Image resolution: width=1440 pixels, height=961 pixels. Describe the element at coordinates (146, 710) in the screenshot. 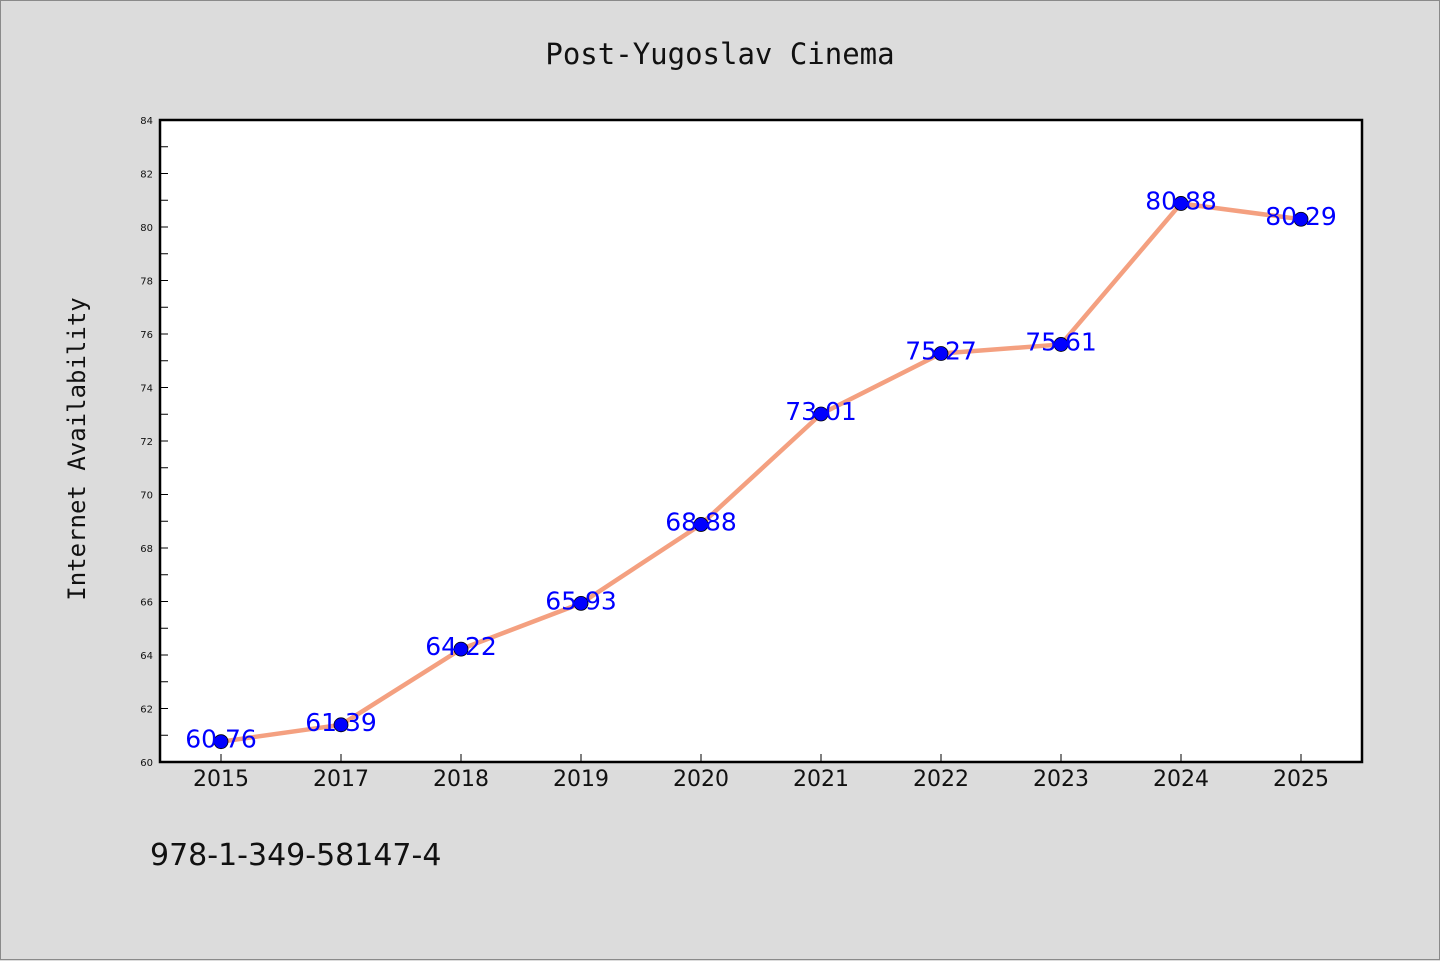

I see `y-tick-label: 62` at that location.